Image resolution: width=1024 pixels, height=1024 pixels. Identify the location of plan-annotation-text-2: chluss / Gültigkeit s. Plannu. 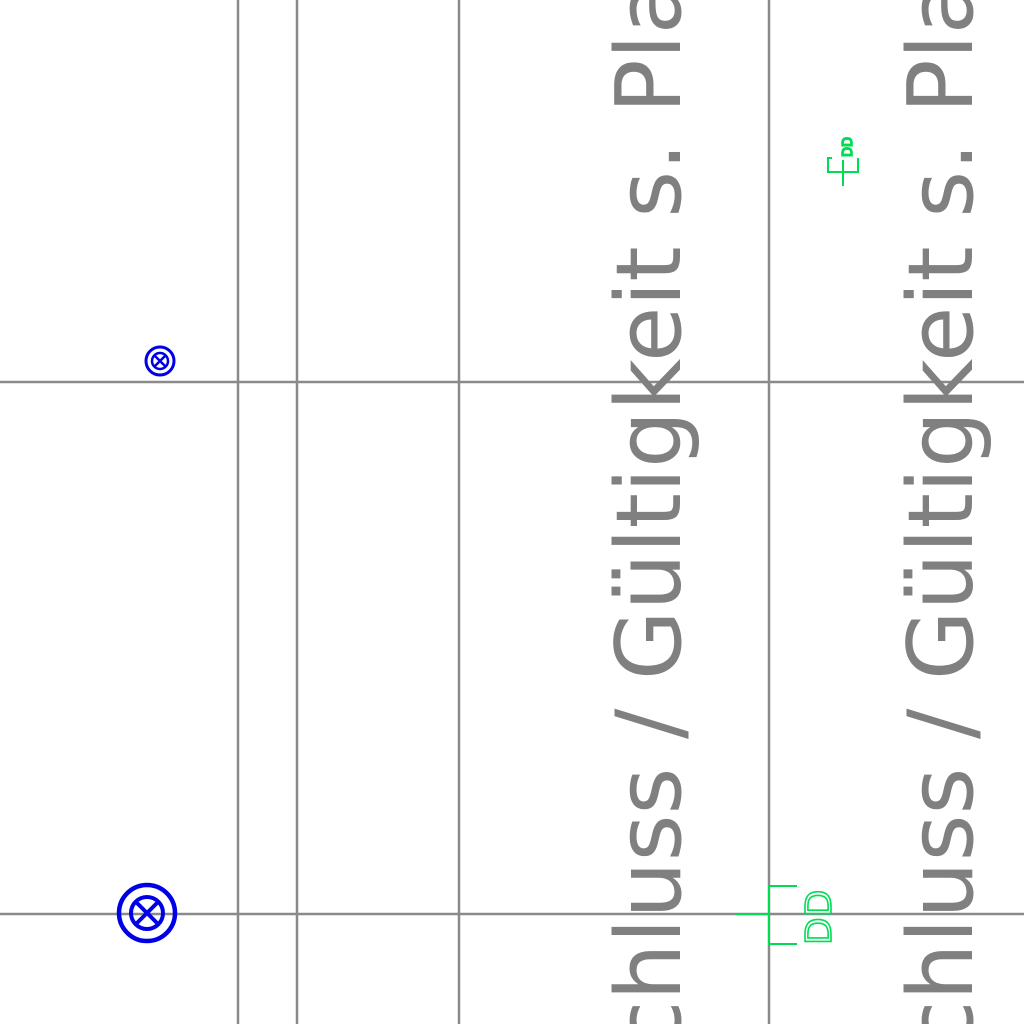
(941, 512).